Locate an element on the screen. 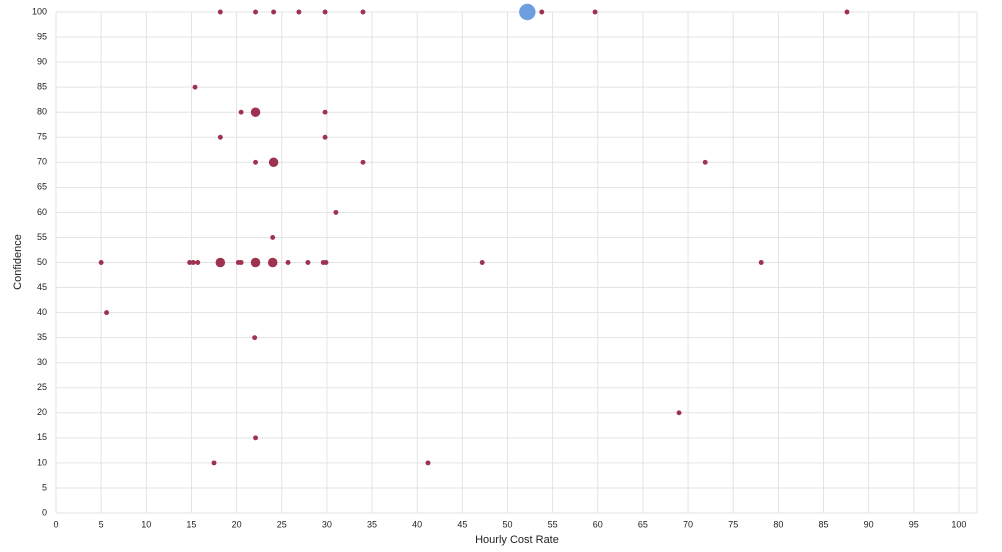 Image resolution: width=1002 pixels, height=552 pixels. y-tick-label: 15 is located at coordinates (42, 437).